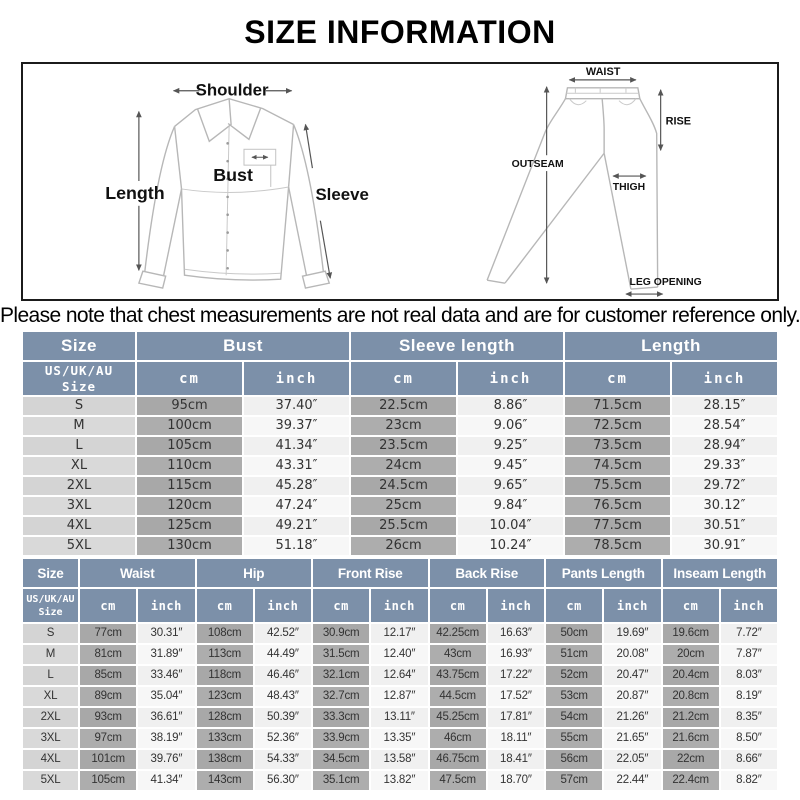  Describe the element at coordinates (574, 717) in the screenshot. I see `cm-value-cell: 54cm` at that location.